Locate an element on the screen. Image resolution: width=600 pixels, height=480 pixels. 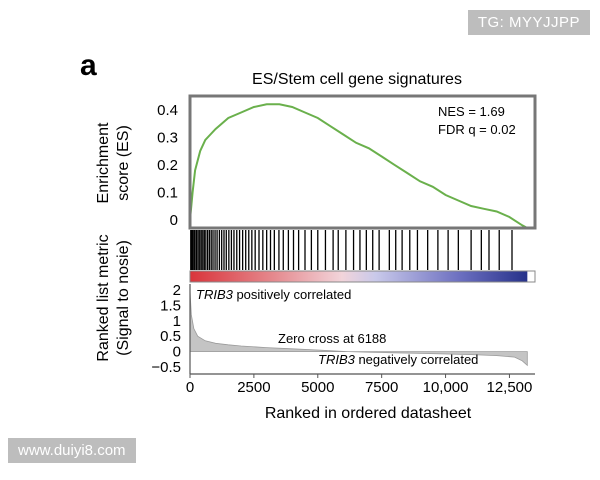
watermark-url: www.duiyi8.com is located at coordinates (72, 450).